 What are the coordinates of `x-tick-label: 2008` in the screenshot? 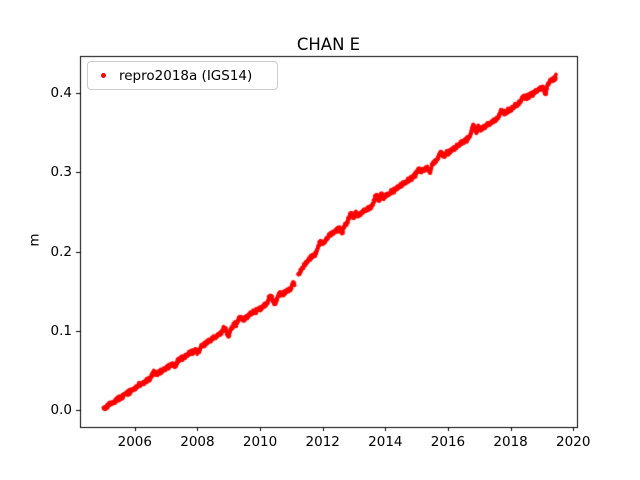 It's located at (197, 442).